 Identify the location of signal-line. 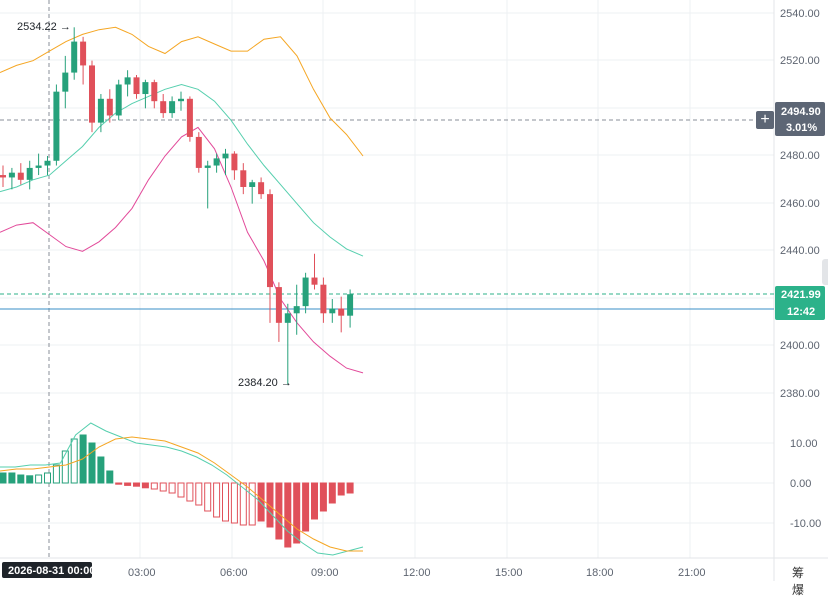
(181, 494).